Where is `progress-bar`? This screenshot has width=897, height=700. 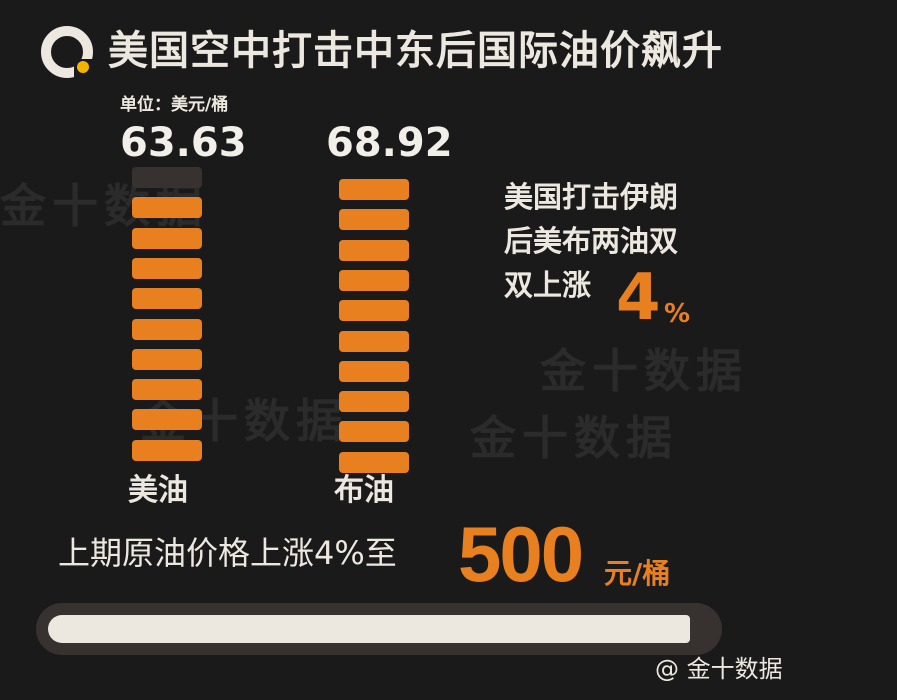 progress-bar is located at coordinates (379, 629).